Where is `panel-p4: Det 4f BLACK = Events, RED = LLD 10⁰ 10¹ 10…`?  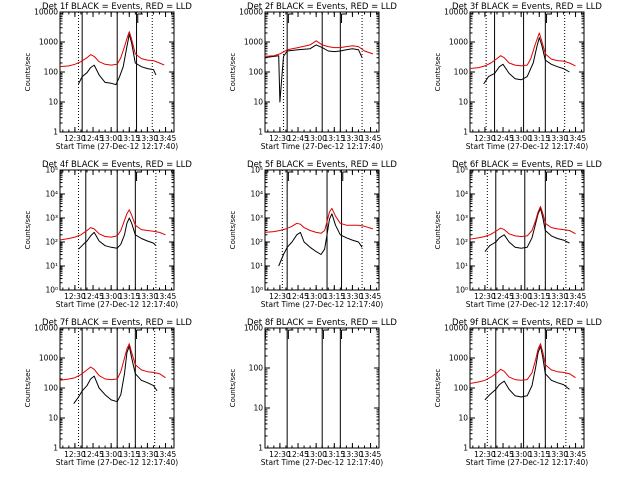
panel-p4: Det 4f BLACK = Events, RED = LLD 10⁰ 10¹ 10… is located at coordinates (108, 234).